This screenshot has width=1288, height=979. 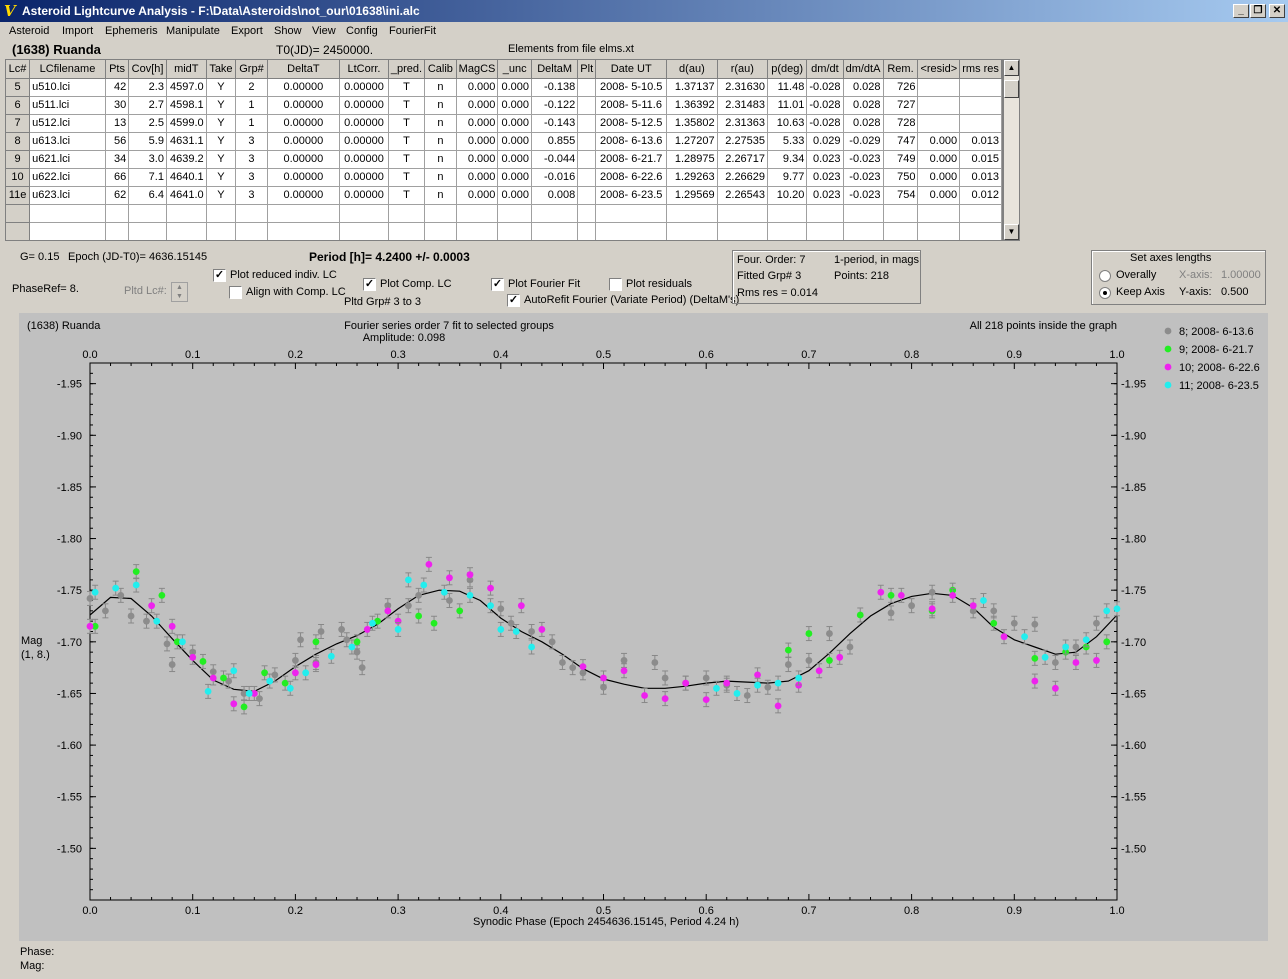 What do you see at coordinates (235, 292) in the screenshot?
I see `align-comp-checkbox` at bounding box center [235, 292].